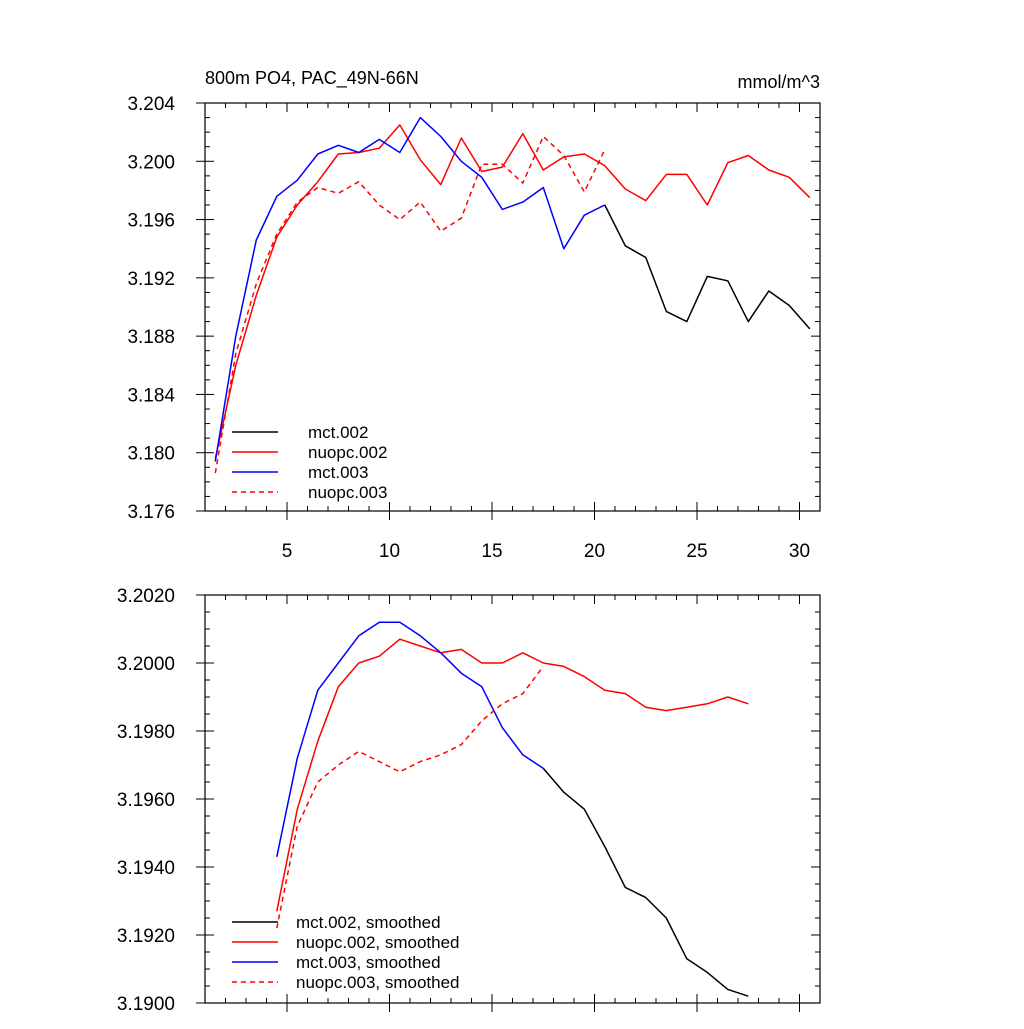 This screenshot has height=1029, width=1024. Describe the element at coordinates (146, 936) in the screenshot. I see `y-tick-label: 3.1920` at that location.